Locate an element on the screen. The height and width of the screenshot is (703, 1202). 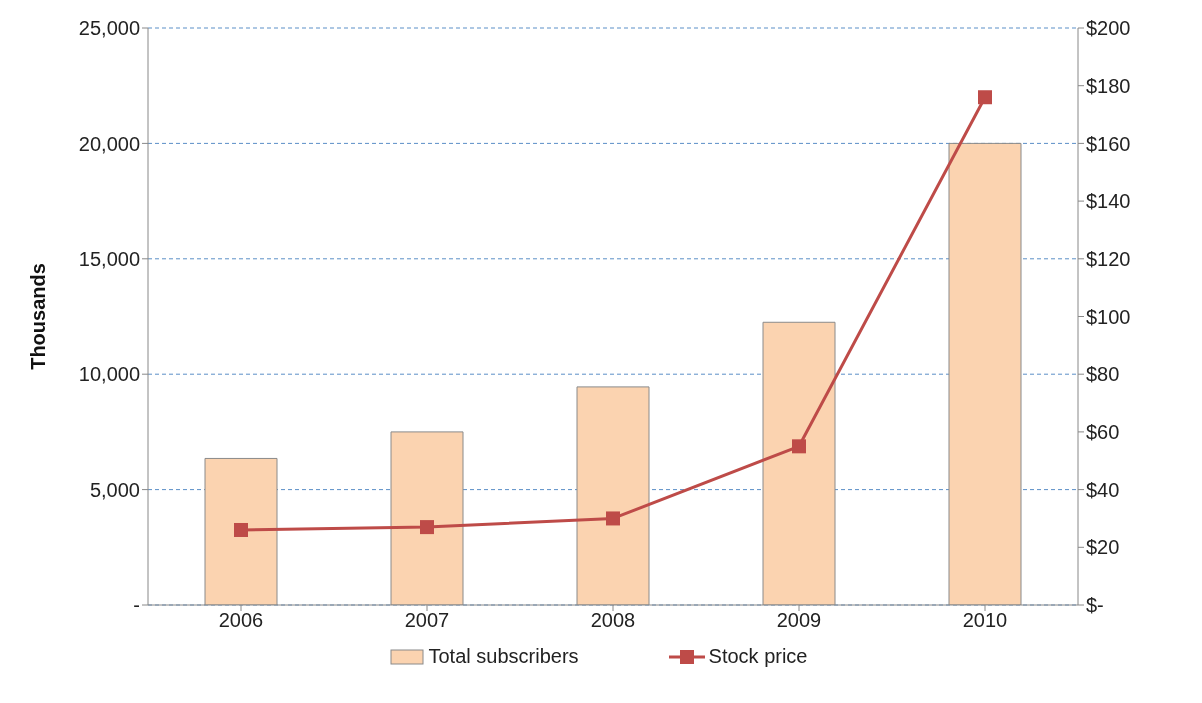
y2-tick-label: $40 is located at coordinates (1103, 489).